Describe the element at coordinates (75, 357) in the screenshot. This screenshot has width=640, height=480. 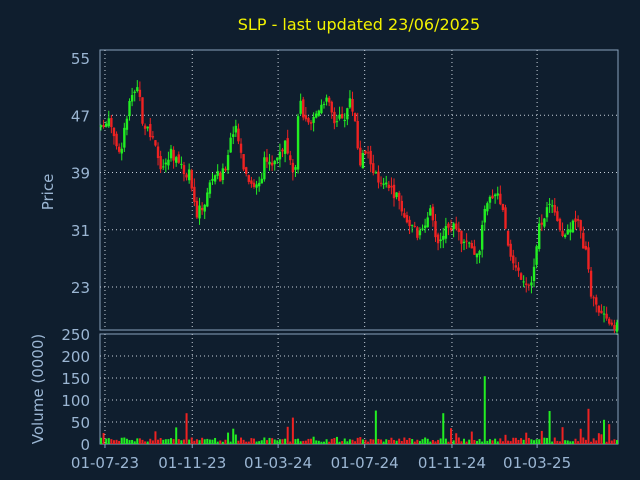
I see `volume-tick-label: 200` at that location.